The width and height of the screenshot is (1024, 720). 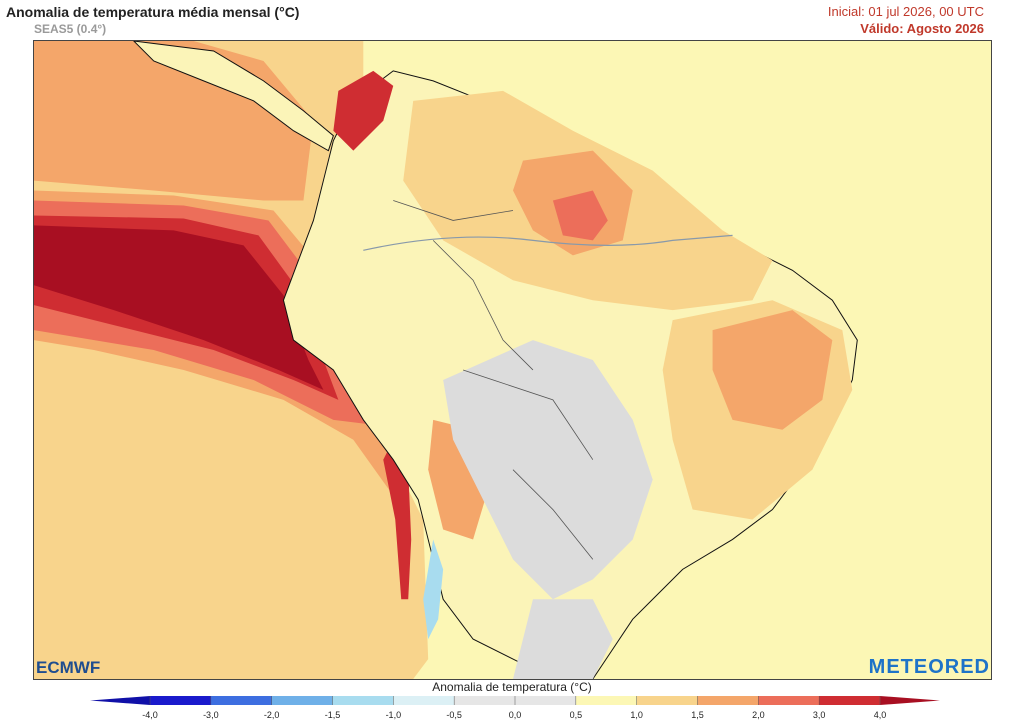 What do you see at coordinates (929, 667) in the screenshot?
I see `meteored-logo: METEORED` at bounding box center [929, 667].